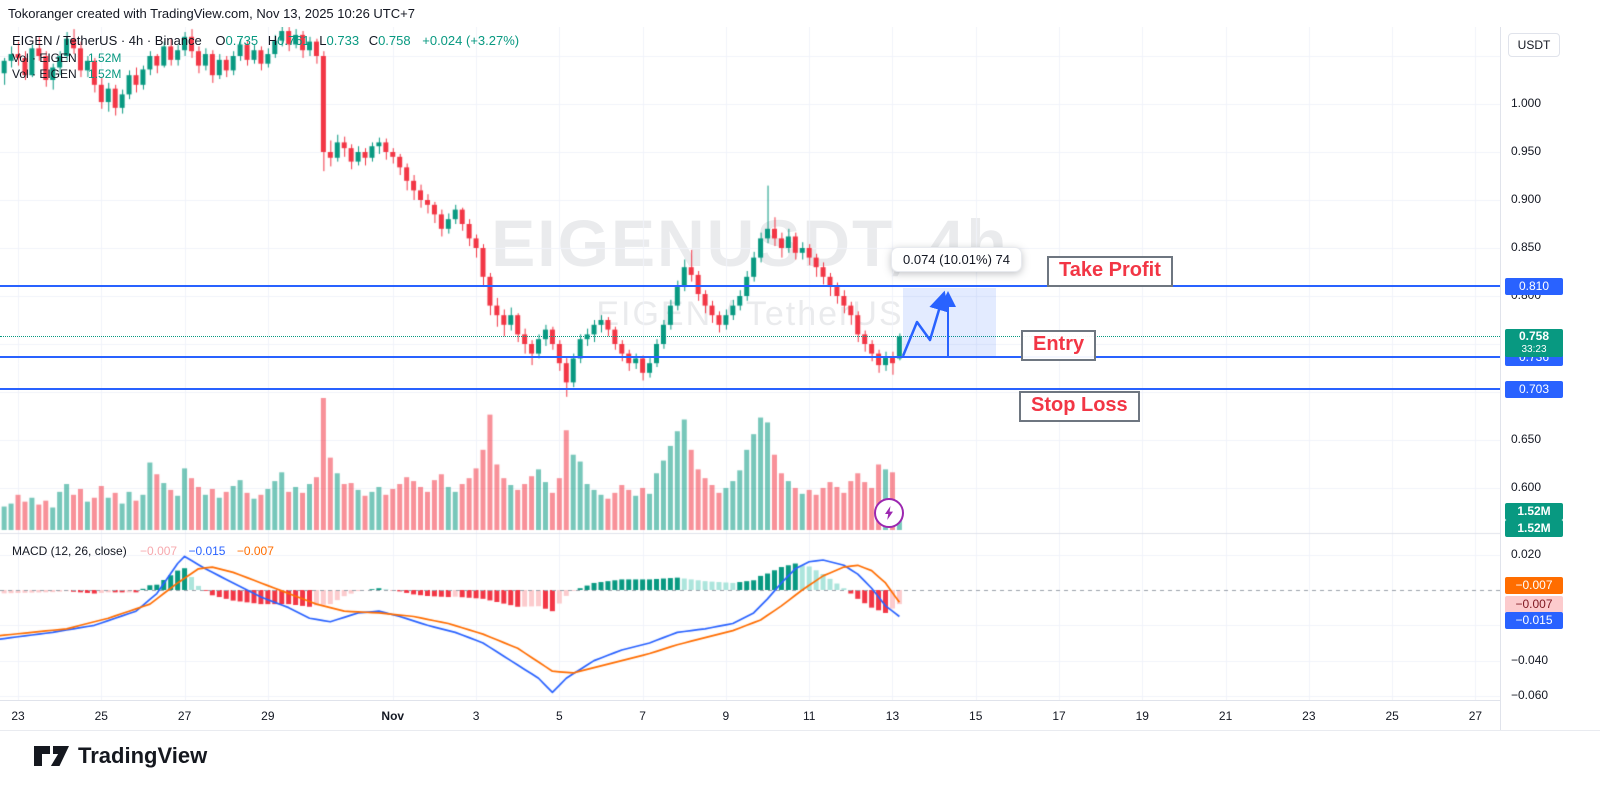  Describe the element at coordinates (272, 40) in the screenshot. I see `legend-high-key: H` at that location.